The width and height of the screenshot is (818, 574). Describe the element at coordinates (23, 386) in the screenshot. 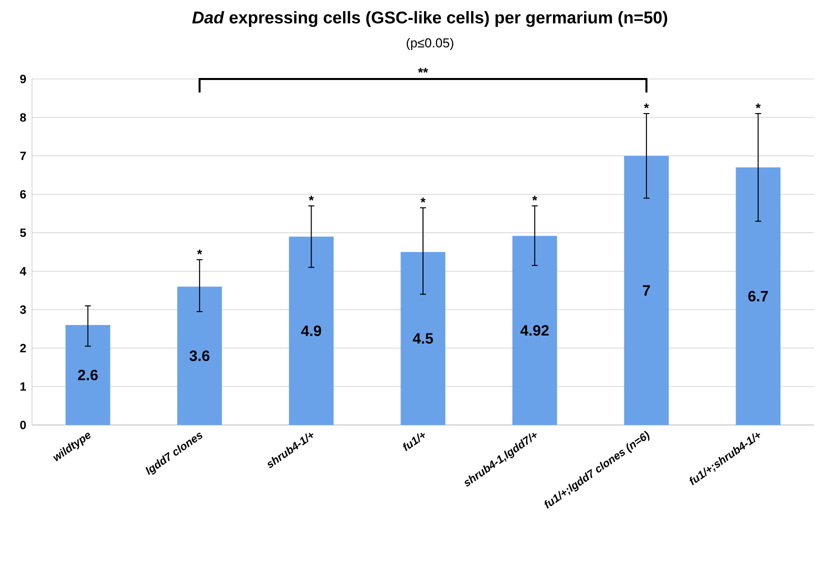

I see `y-tick-label: 1` at that location.